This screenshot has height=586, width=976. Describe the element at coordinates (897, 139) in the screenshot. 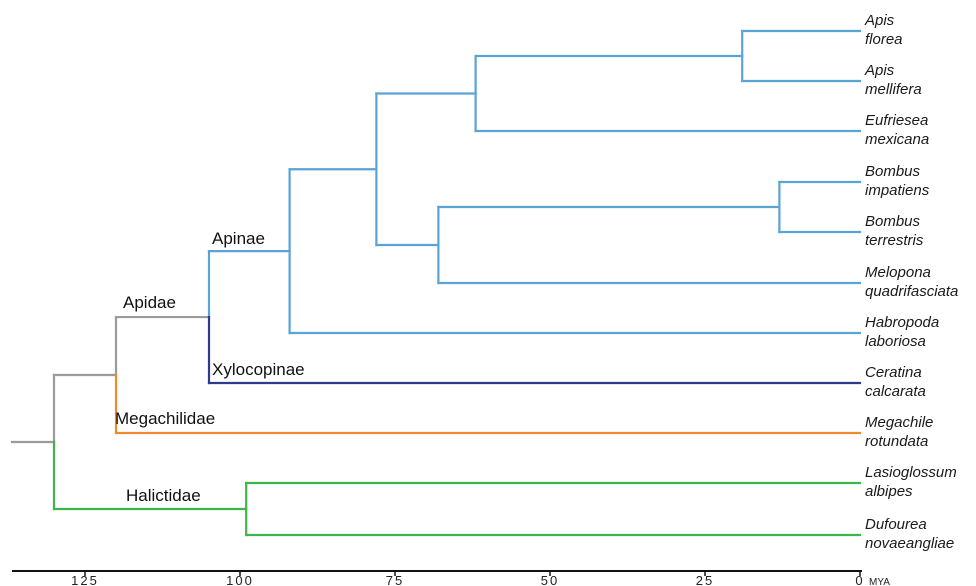

I see `tip-species: mexicana` at that location.